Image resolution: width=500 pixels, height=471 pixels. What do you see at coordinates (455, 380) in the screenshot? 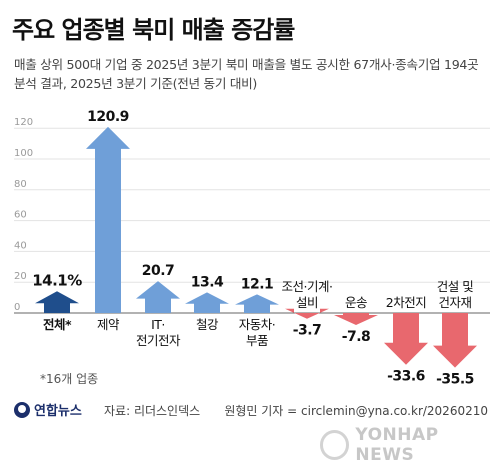
I see `value-label-8: -35.5` at bounding box center [455, 380].